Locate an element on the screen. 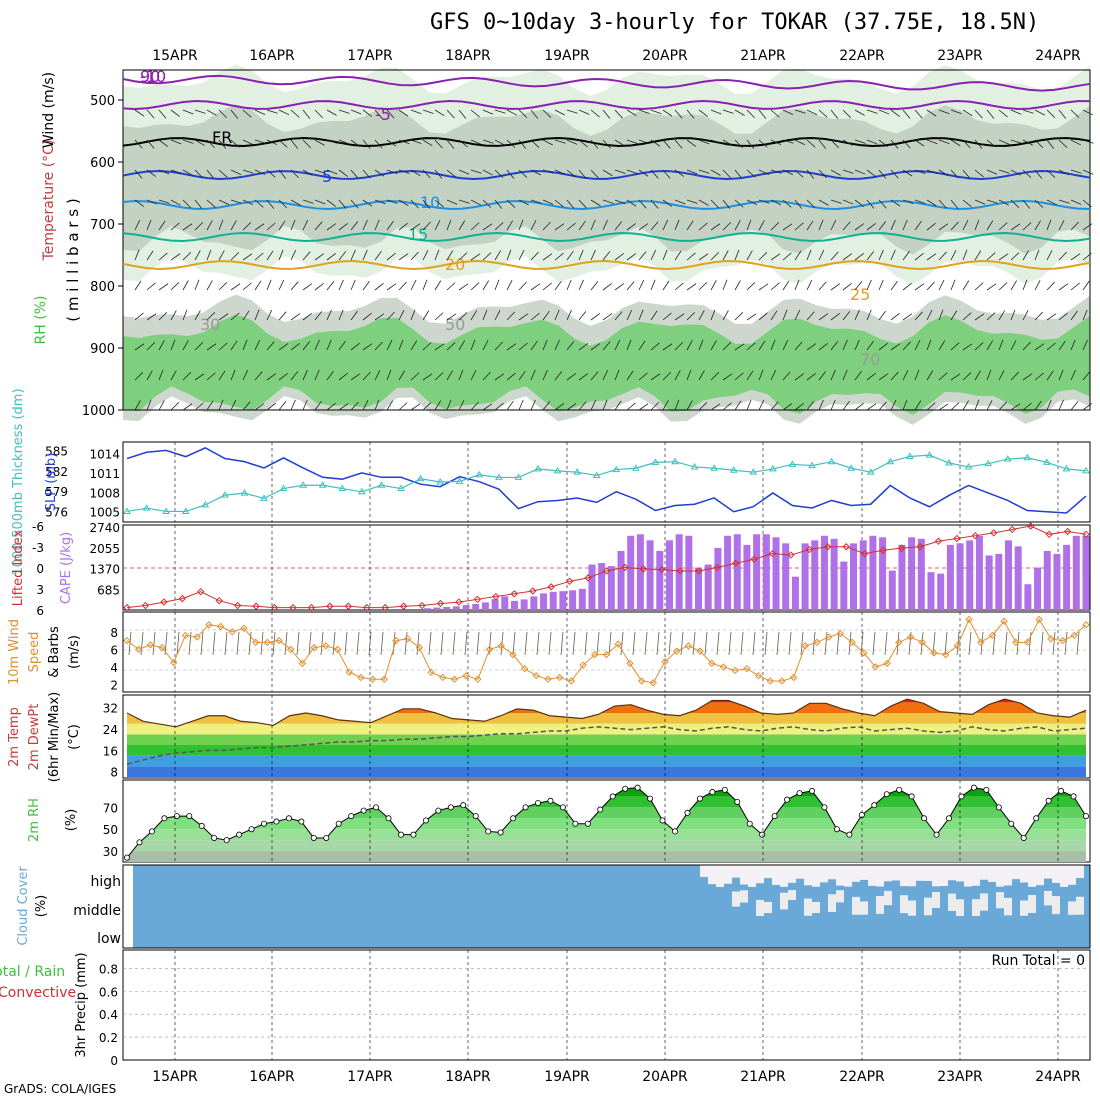 This screenshot has height=1100, width=1100. date-label-top: 18APR is located at coordinates (468, 56).